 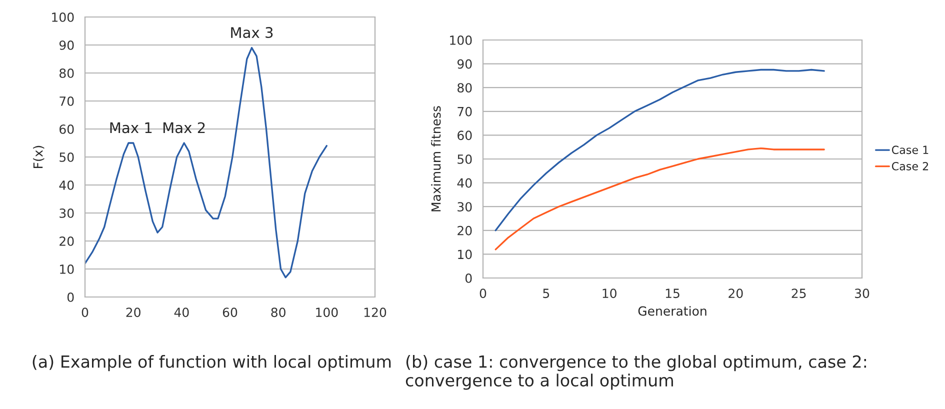 What do you see at coordinates (181, 313) in the screenshot?
I see `x-tick-label: 40` at bounding box center [181, 313].